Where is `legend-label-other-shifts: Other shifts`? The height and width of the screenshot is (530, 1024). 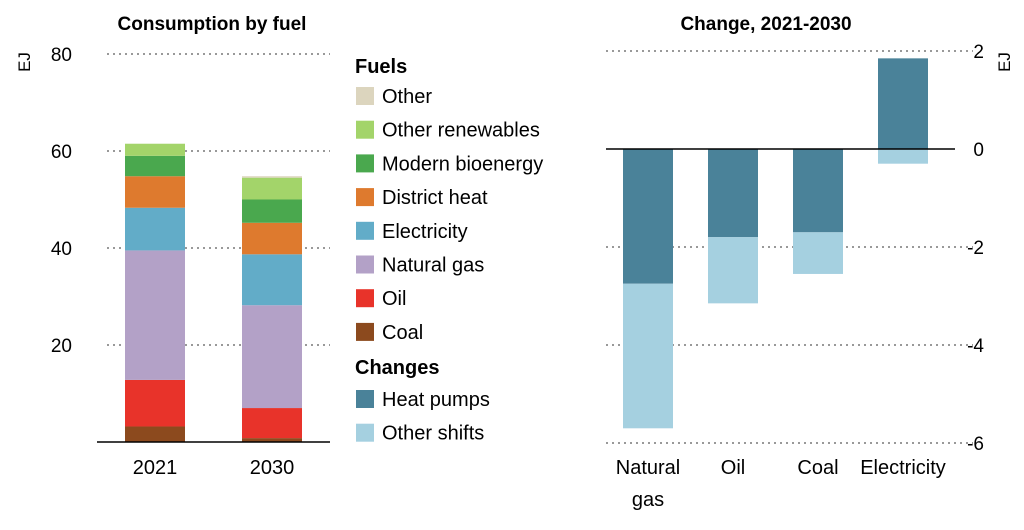
legend-label-other-shifts: Other shifts is located at coordinates (433, 434).